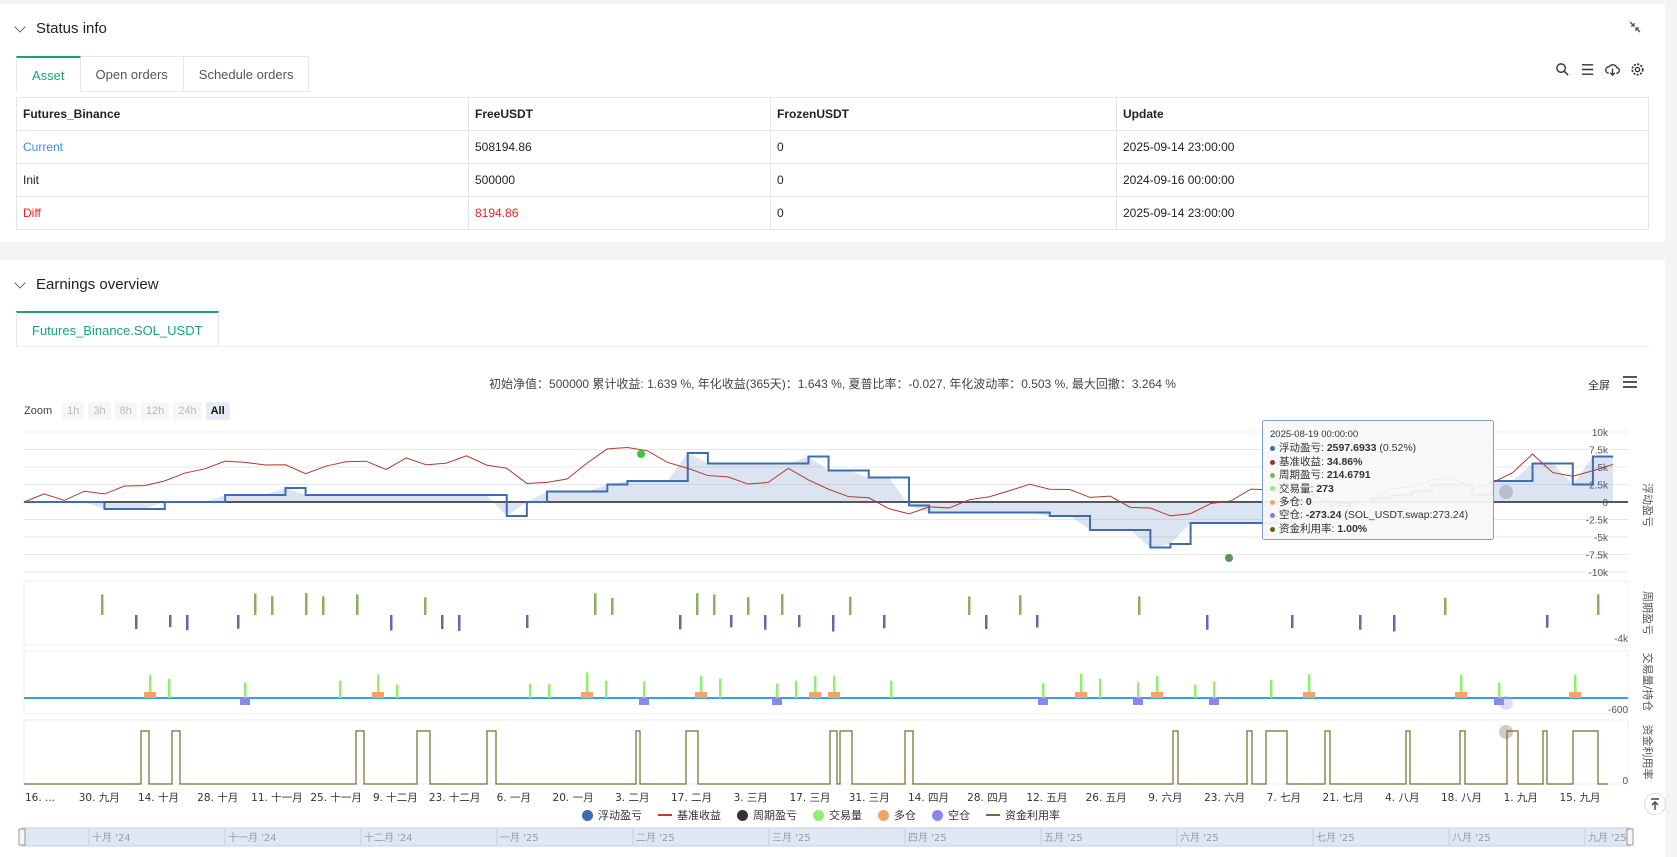 This screenshot has width=1677, height=857. What do you see at coordinates (689, 815) in the screenshot?
I see `legend-item: 基准收益` at bounding box center [689, 815].